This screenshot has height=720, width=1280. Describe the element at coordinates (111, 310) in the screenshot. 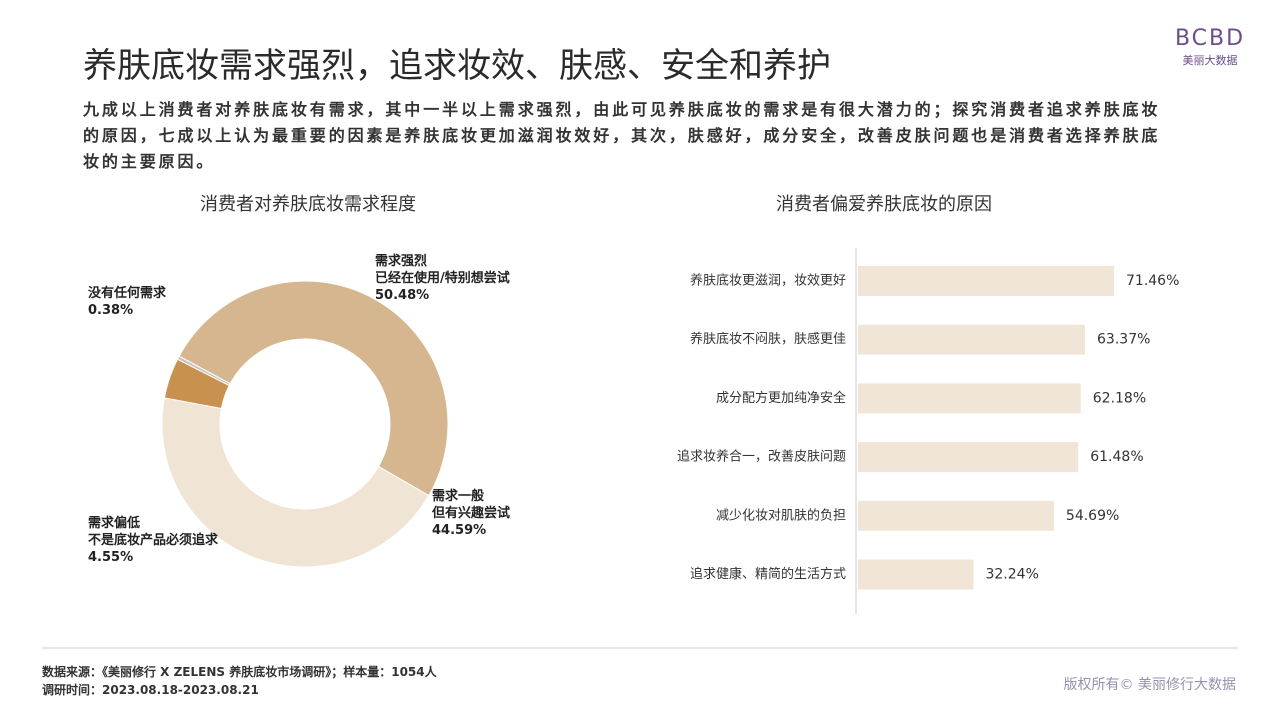

I see `slice-value: 0.38%` at that location.